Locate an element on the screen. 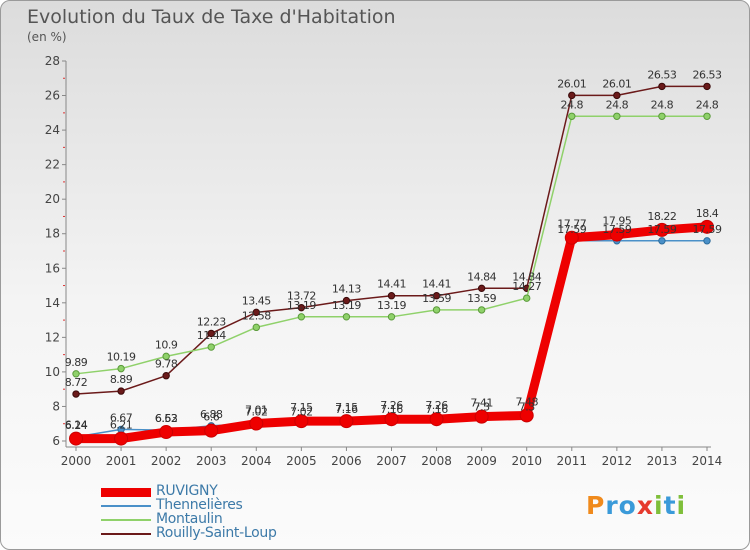  data-label: 6.21 is located at coordinates (121, 425).